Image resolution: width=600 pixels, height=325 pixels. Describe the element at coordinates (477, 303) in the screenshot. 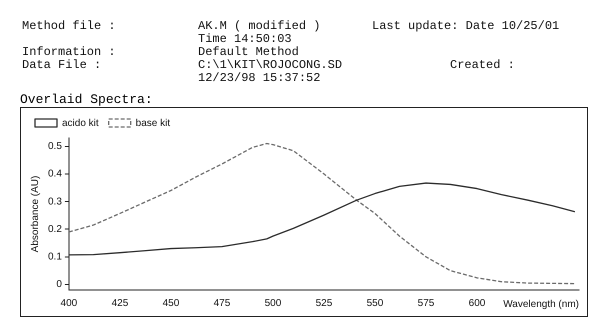

I see `x-tick-label: 600` at that location.